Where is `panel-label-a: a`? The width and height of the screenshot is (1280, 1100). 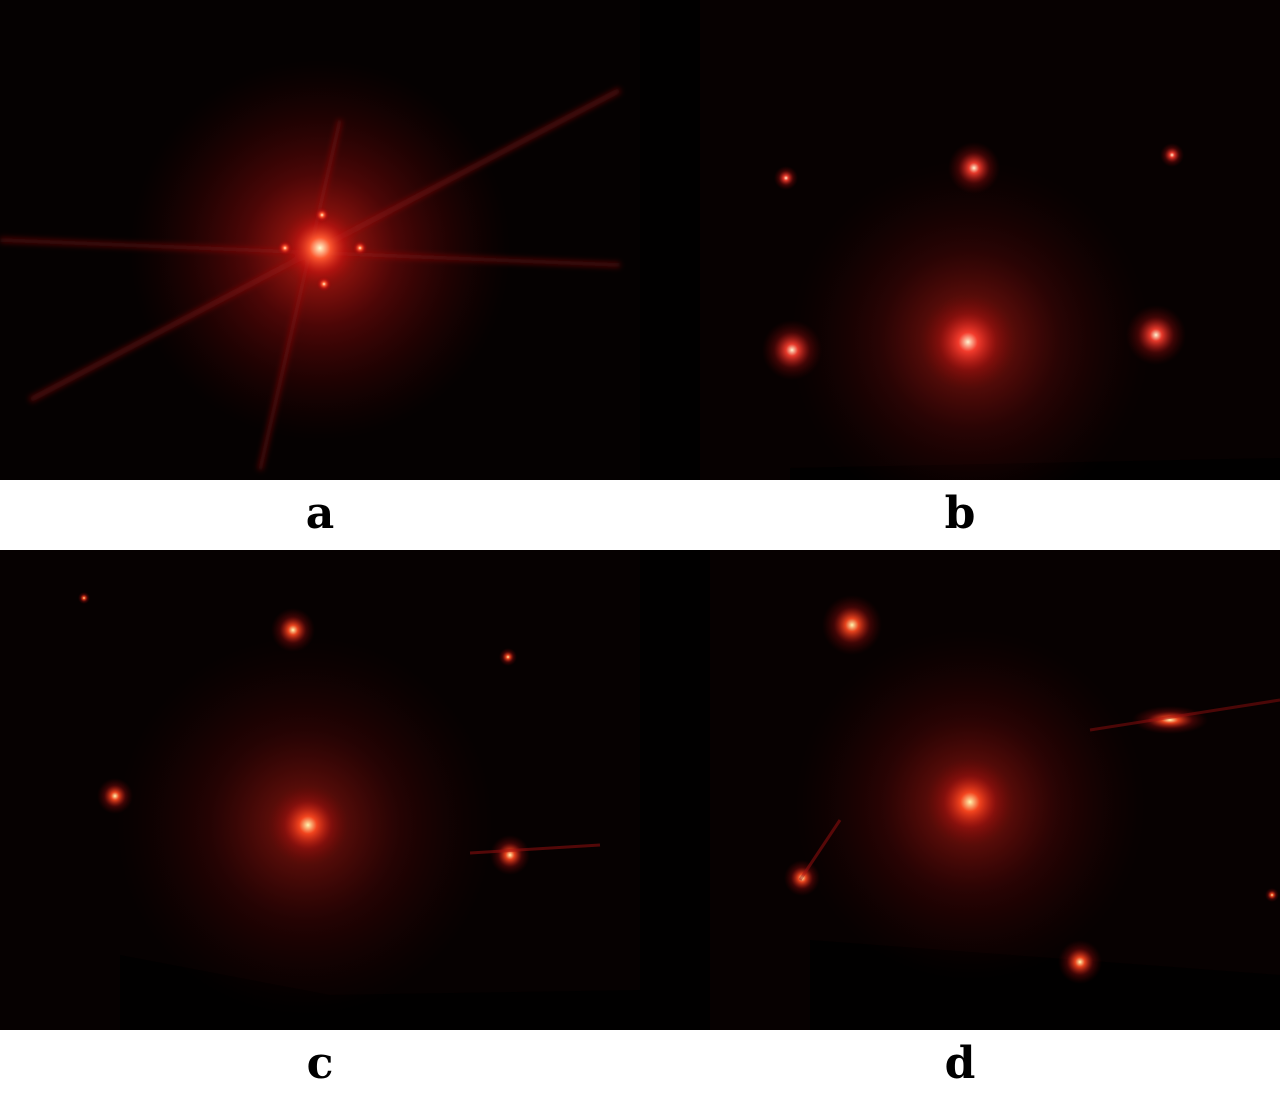
panel-label-a: a is located at coordinates (320, 513).